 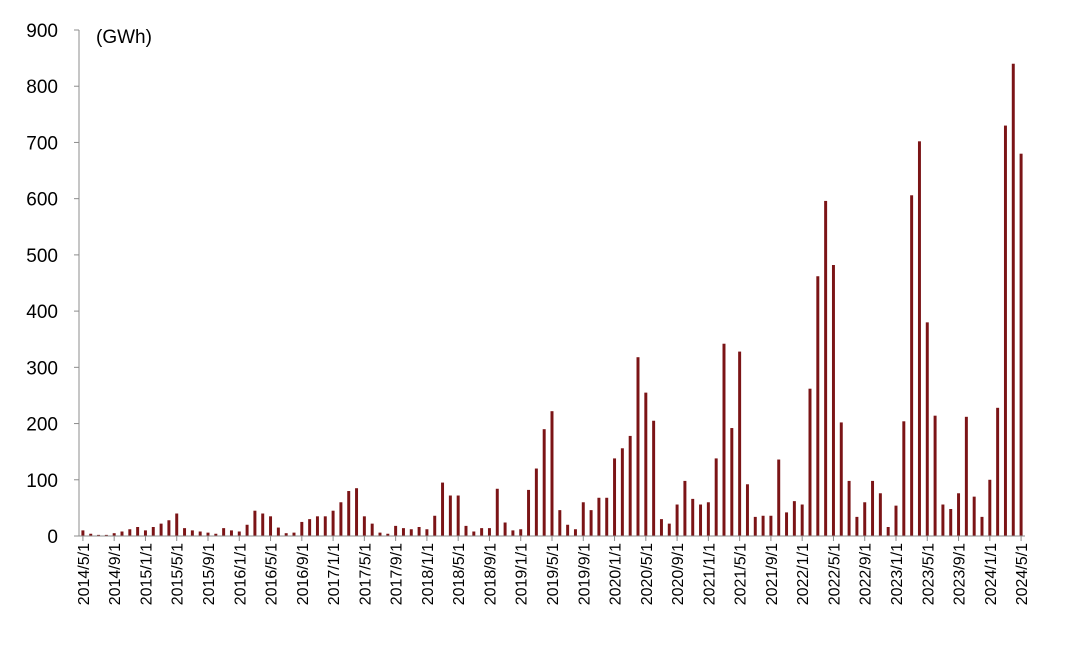 What do you see at coordinates (42, 425) in the screenshot?
I see `y-tick-label: 200` at bounding box center [42, 425].